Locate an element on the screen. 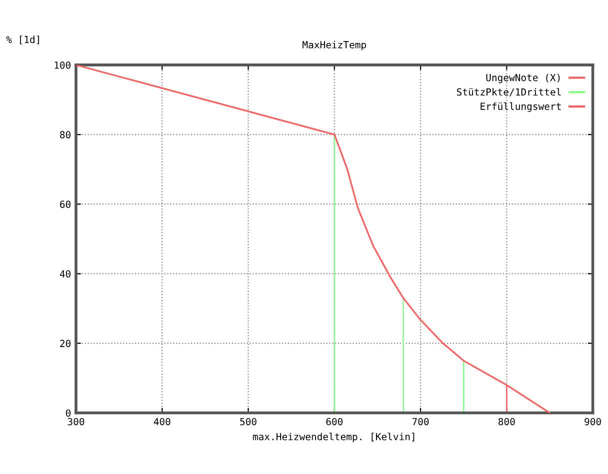 This screenshot has height=474, width=608. x-tick-label: 400 is located at coordinates (162, 422).